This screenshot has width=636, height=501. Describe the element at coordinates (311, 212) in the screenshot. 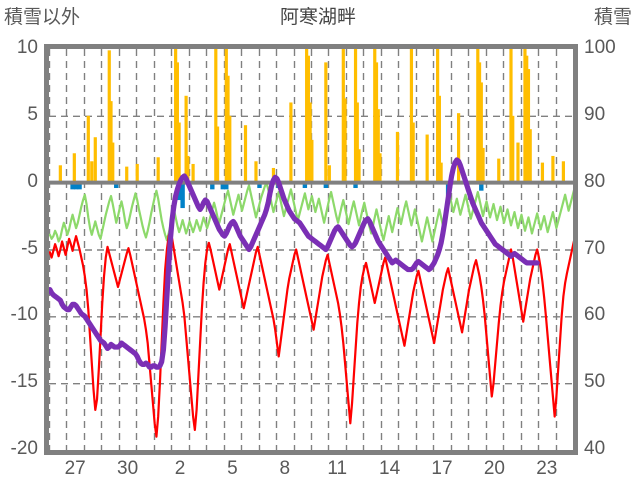

I see `green-series-line` at that location.